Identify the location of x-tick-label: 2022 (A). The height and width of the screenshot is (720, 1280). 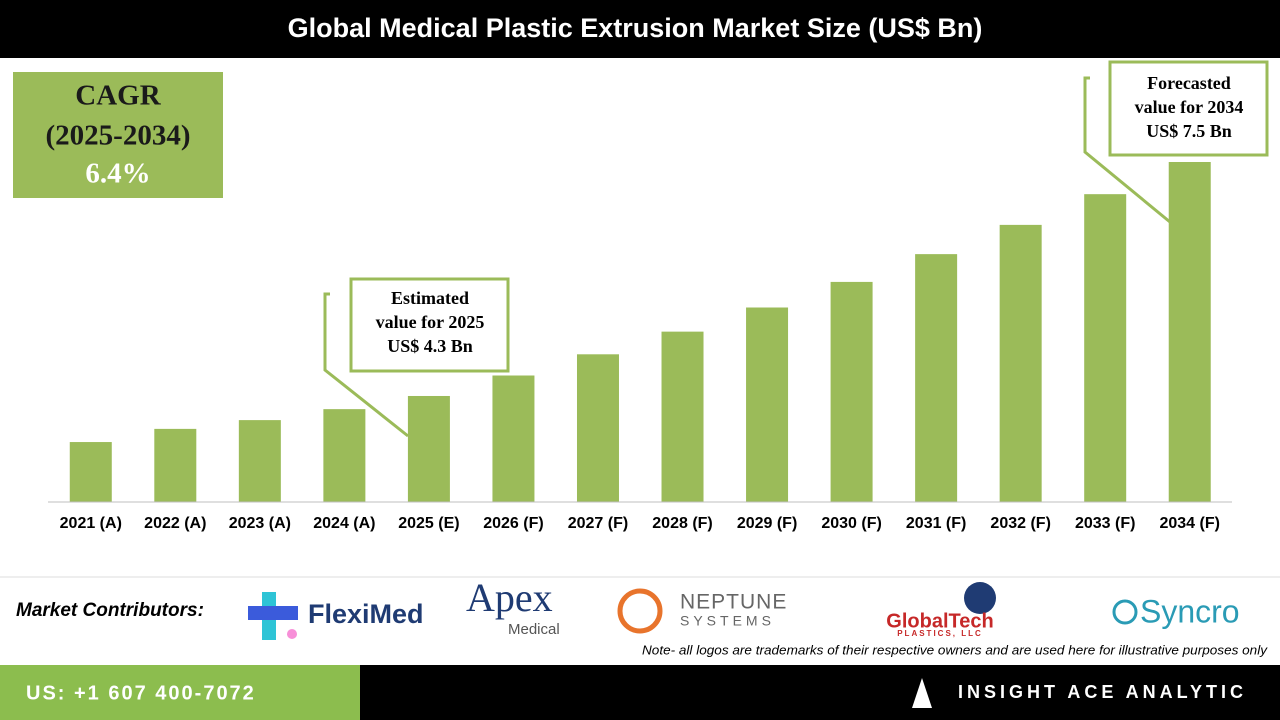
(175, 523).